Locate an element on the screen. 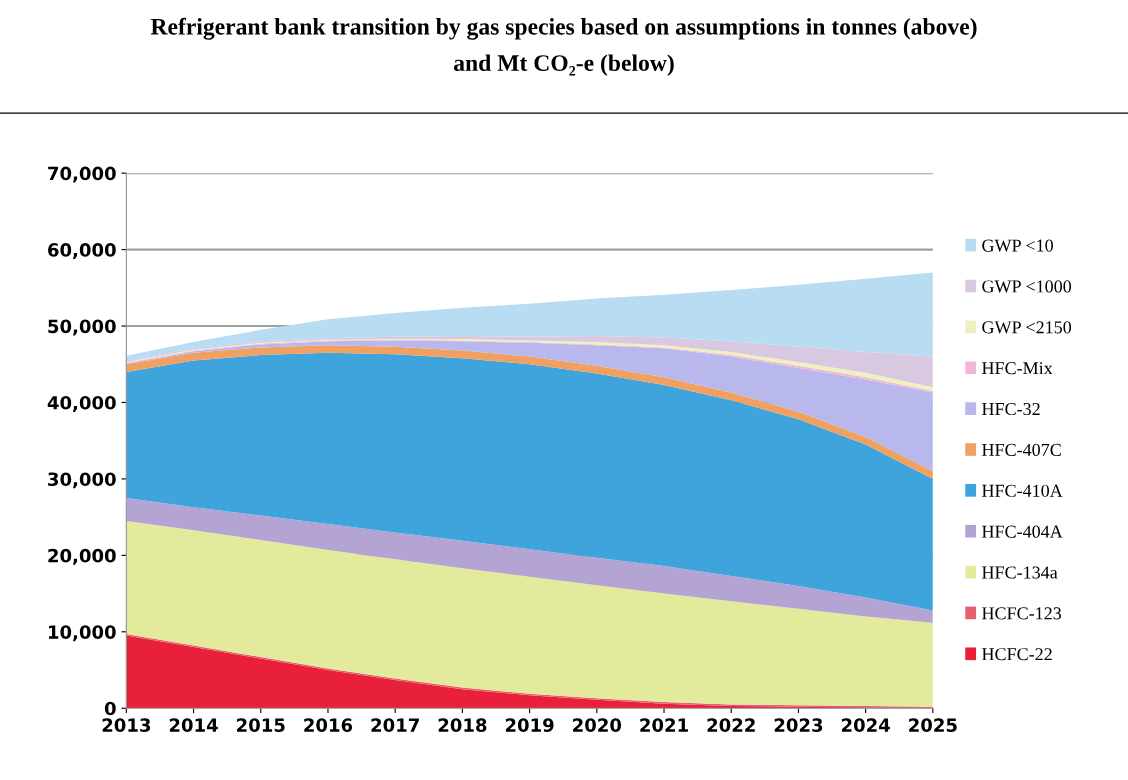 The width and height of the screenshot is (1128, 780). x-tick-label: 2023 is located at coordinates (798, 725).